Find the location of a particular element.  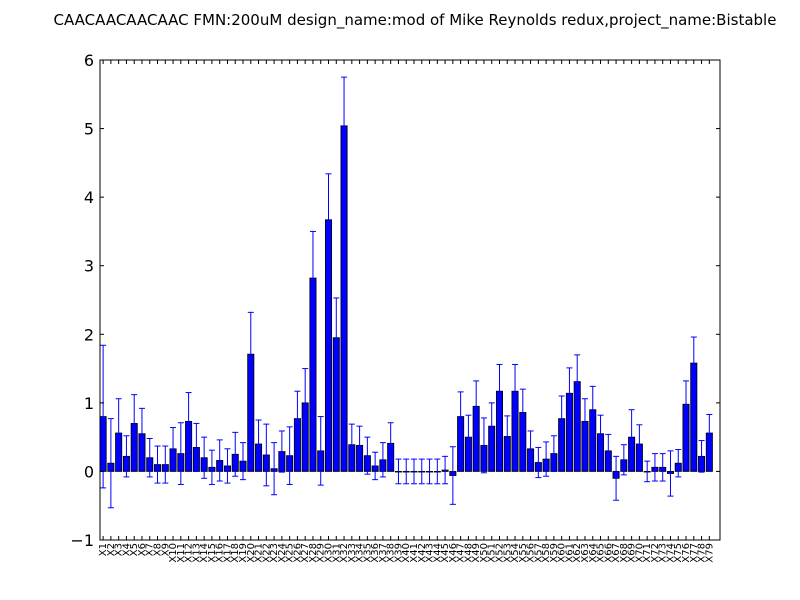

xtick-label-X61: X61 is located at coordinates (569, 553).